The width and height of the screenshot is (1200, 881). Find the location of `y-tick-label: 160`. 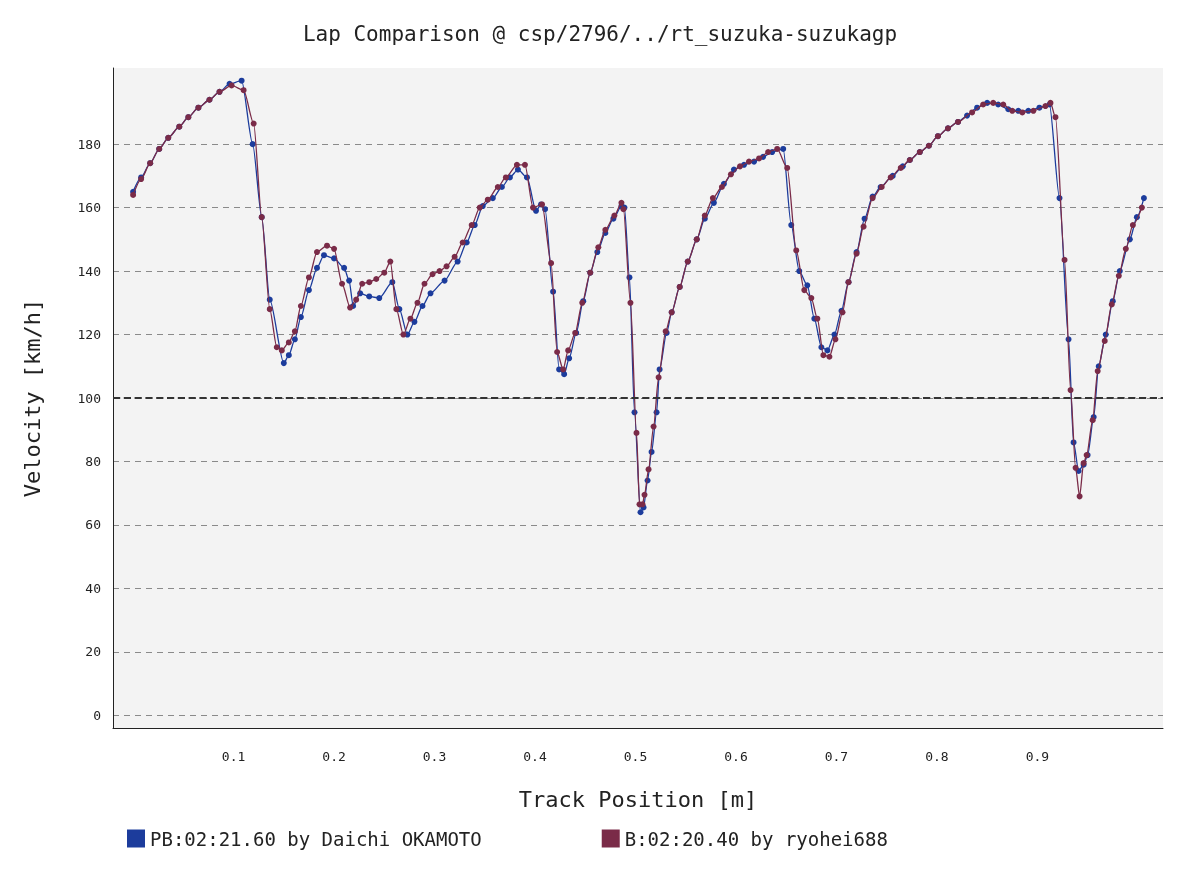

y-tick-label: 160 is located at coordinates (89, 208).